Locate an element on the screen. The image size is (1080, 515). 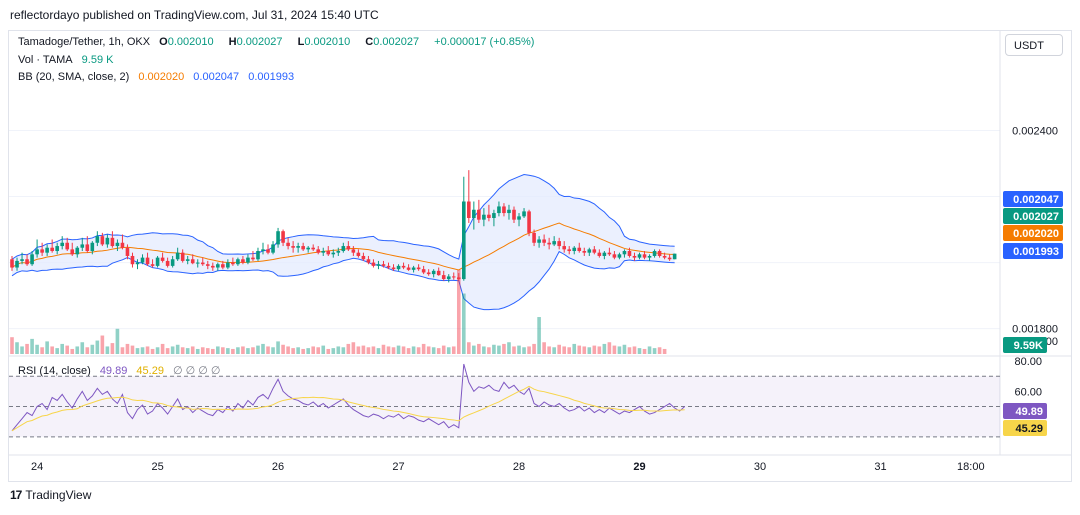
bb-label: BB (20, SMA, close, 2) is located at coordinates (74, 77).